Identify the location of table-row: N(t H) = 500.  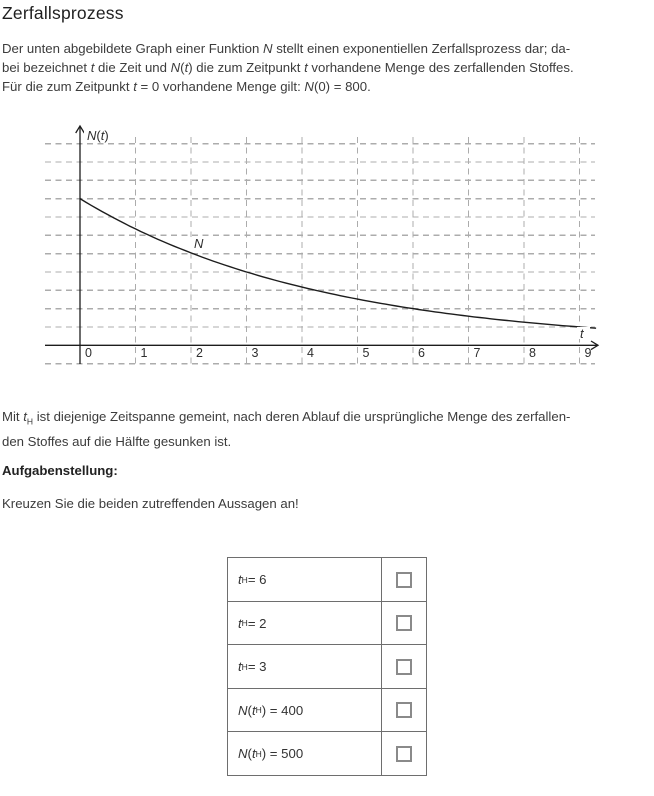
(327, 753).